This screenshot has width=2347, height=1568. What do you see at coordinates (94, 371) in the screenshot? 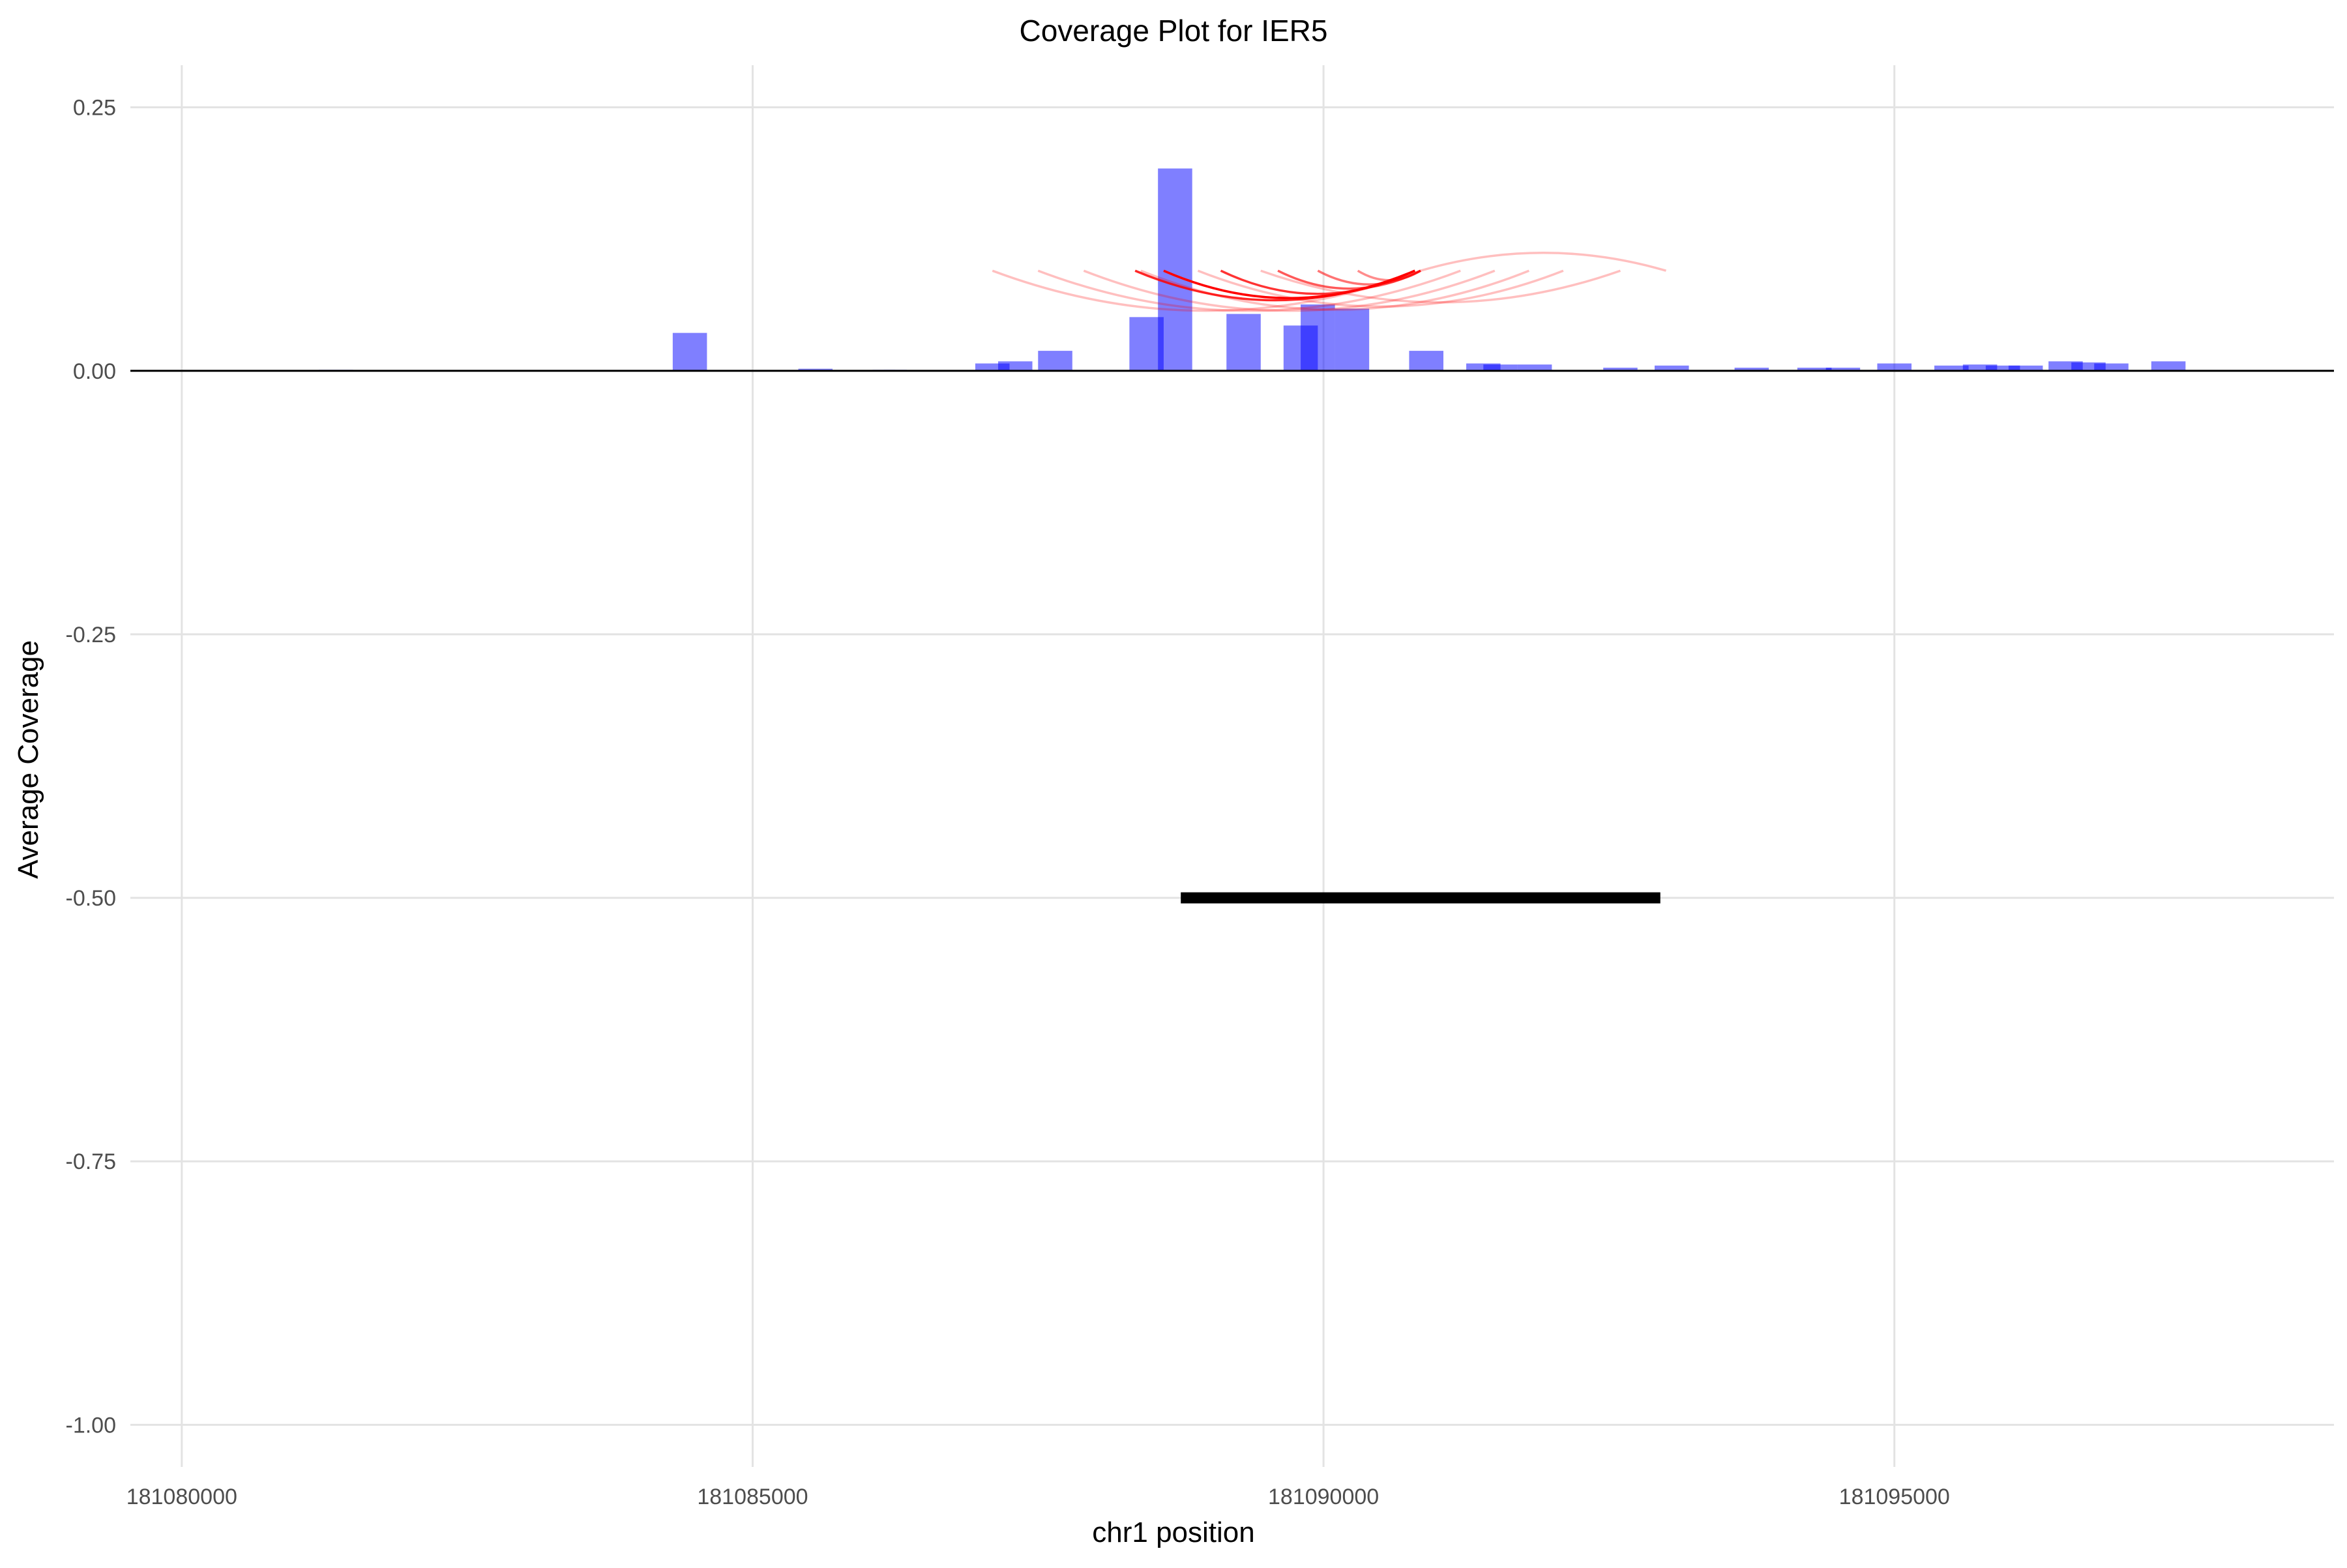
I see `y-tick-label: 0.00` at bounding box center [94, 371].